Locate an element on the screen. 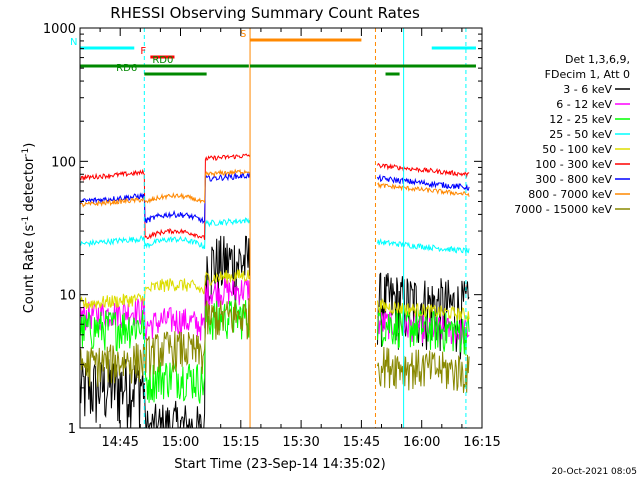 This screenshot has height=480, width=640. y-tick-label-3: 1000 is located at coordinates (59, 29).